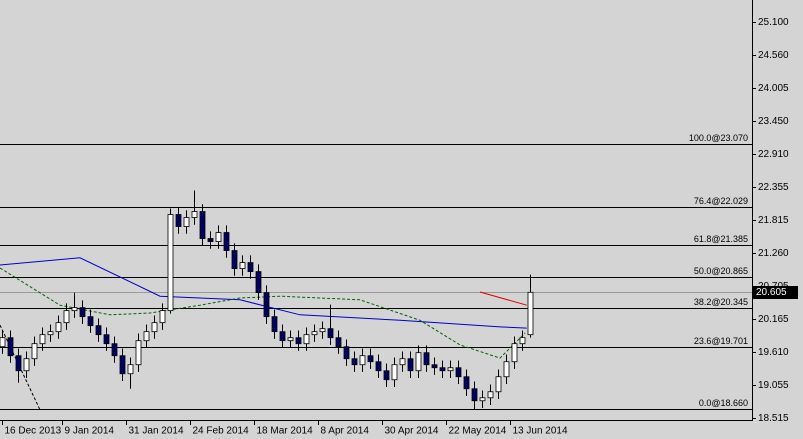 This screenshot has height=439, width=803. I want to click on y-tick-label: 24.560, so click(773, 55).